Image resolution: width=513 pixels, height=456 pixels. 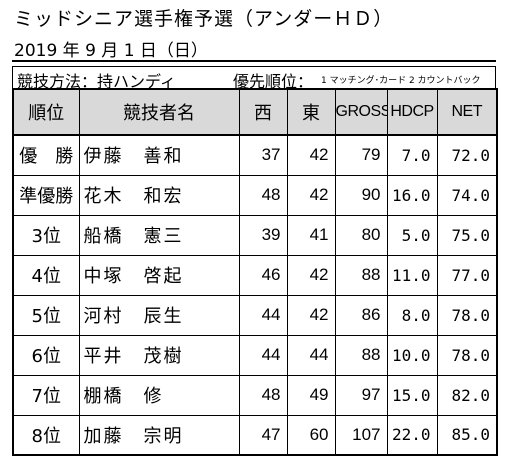 What do you see at coordinates (412, 195) in the screenshot?
I see `cell-hdcp: 16.0` at bounding box center [412, 195].